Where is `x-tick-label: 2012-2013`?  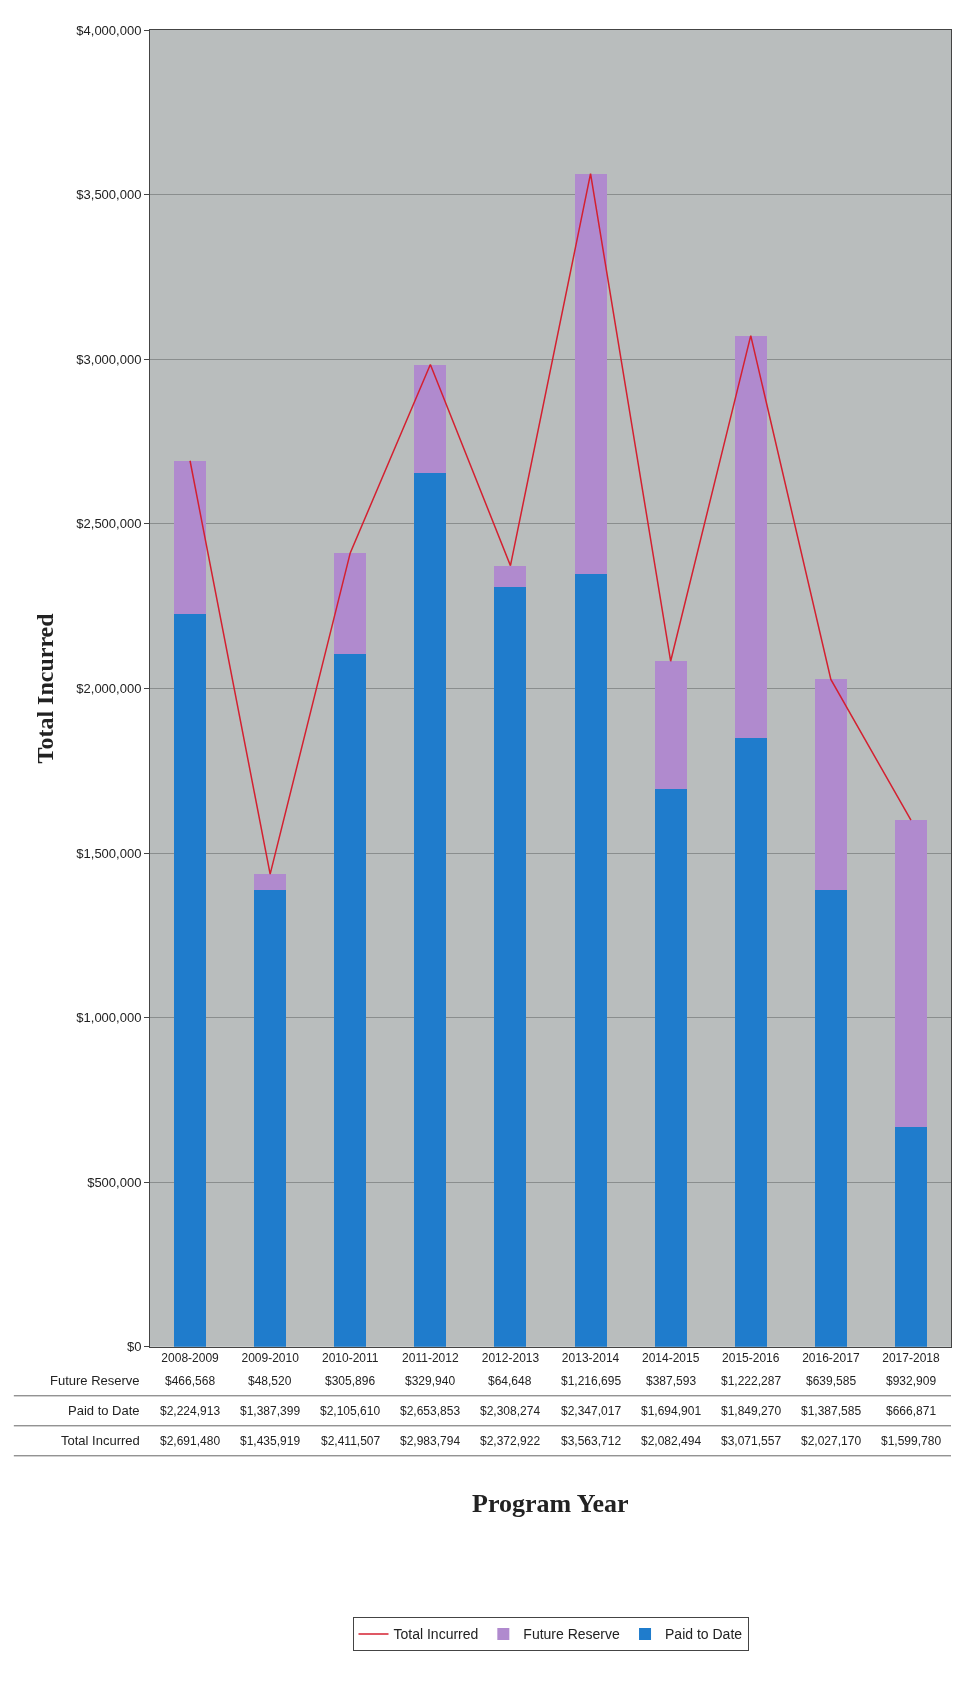
x-tick-label: 2012-2013 is located at coordinates (510, 1358).